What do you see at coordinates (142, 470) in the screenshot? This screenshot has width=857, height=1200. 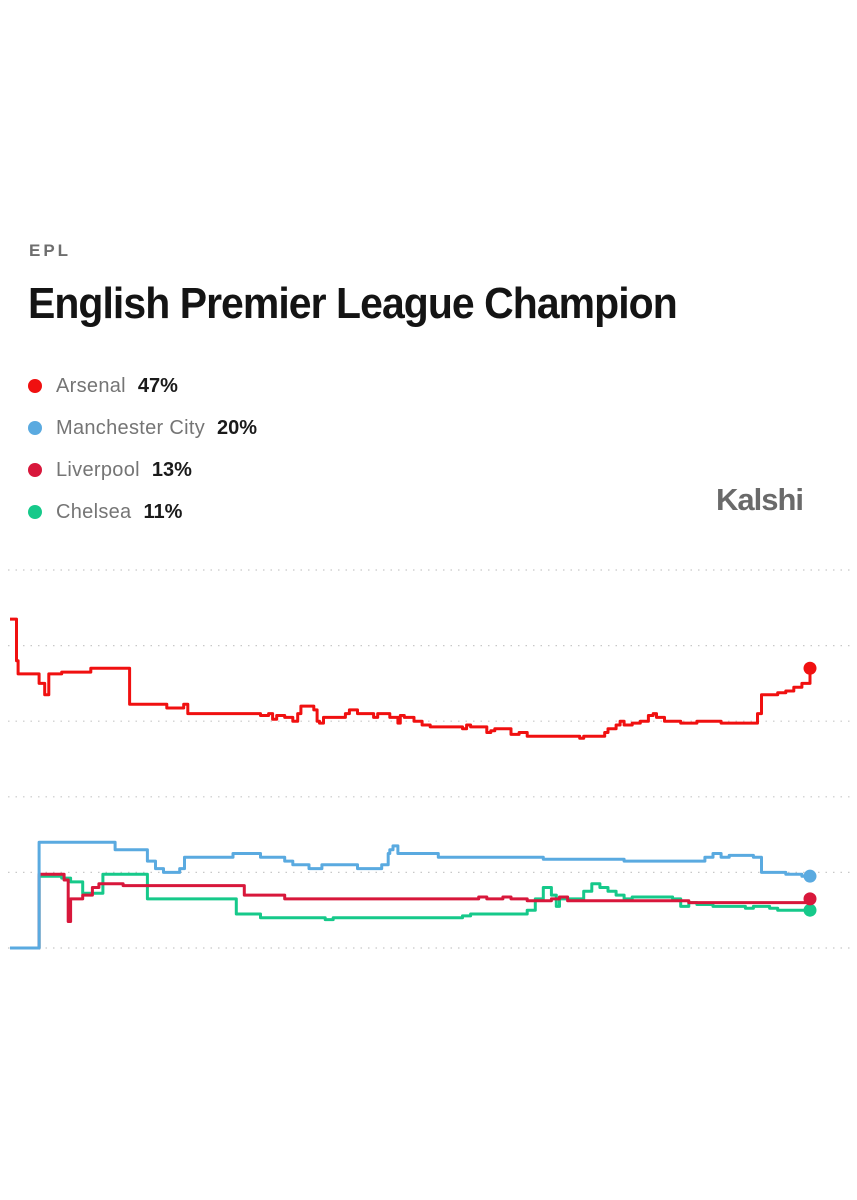 I see `legend-item-liverpool: Liverpool 13%` at bounding box center [142, 470].